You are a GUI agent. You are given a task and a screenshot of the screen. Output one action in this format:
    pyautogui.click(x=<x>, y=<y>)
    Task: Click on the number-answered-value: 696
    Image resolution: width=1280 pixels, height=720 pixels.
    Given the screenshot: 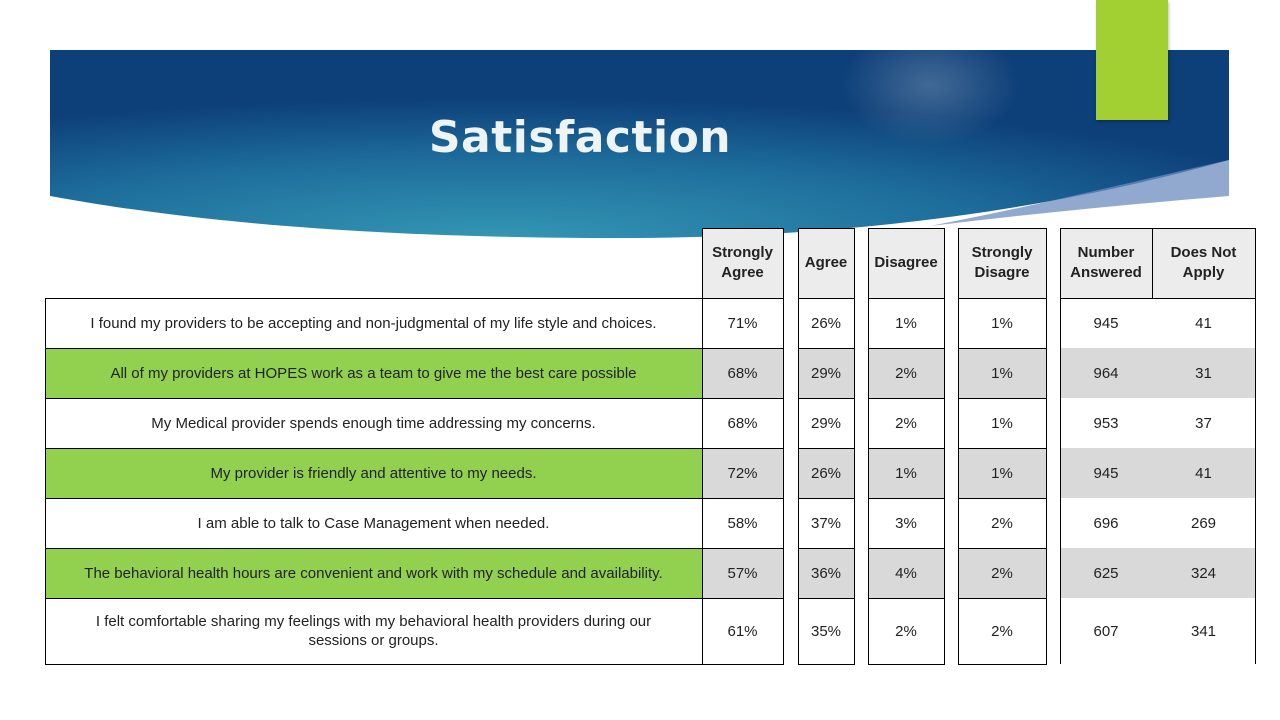 What is the action you would take?
    pyautogui.click(x=1106, y=523)
    